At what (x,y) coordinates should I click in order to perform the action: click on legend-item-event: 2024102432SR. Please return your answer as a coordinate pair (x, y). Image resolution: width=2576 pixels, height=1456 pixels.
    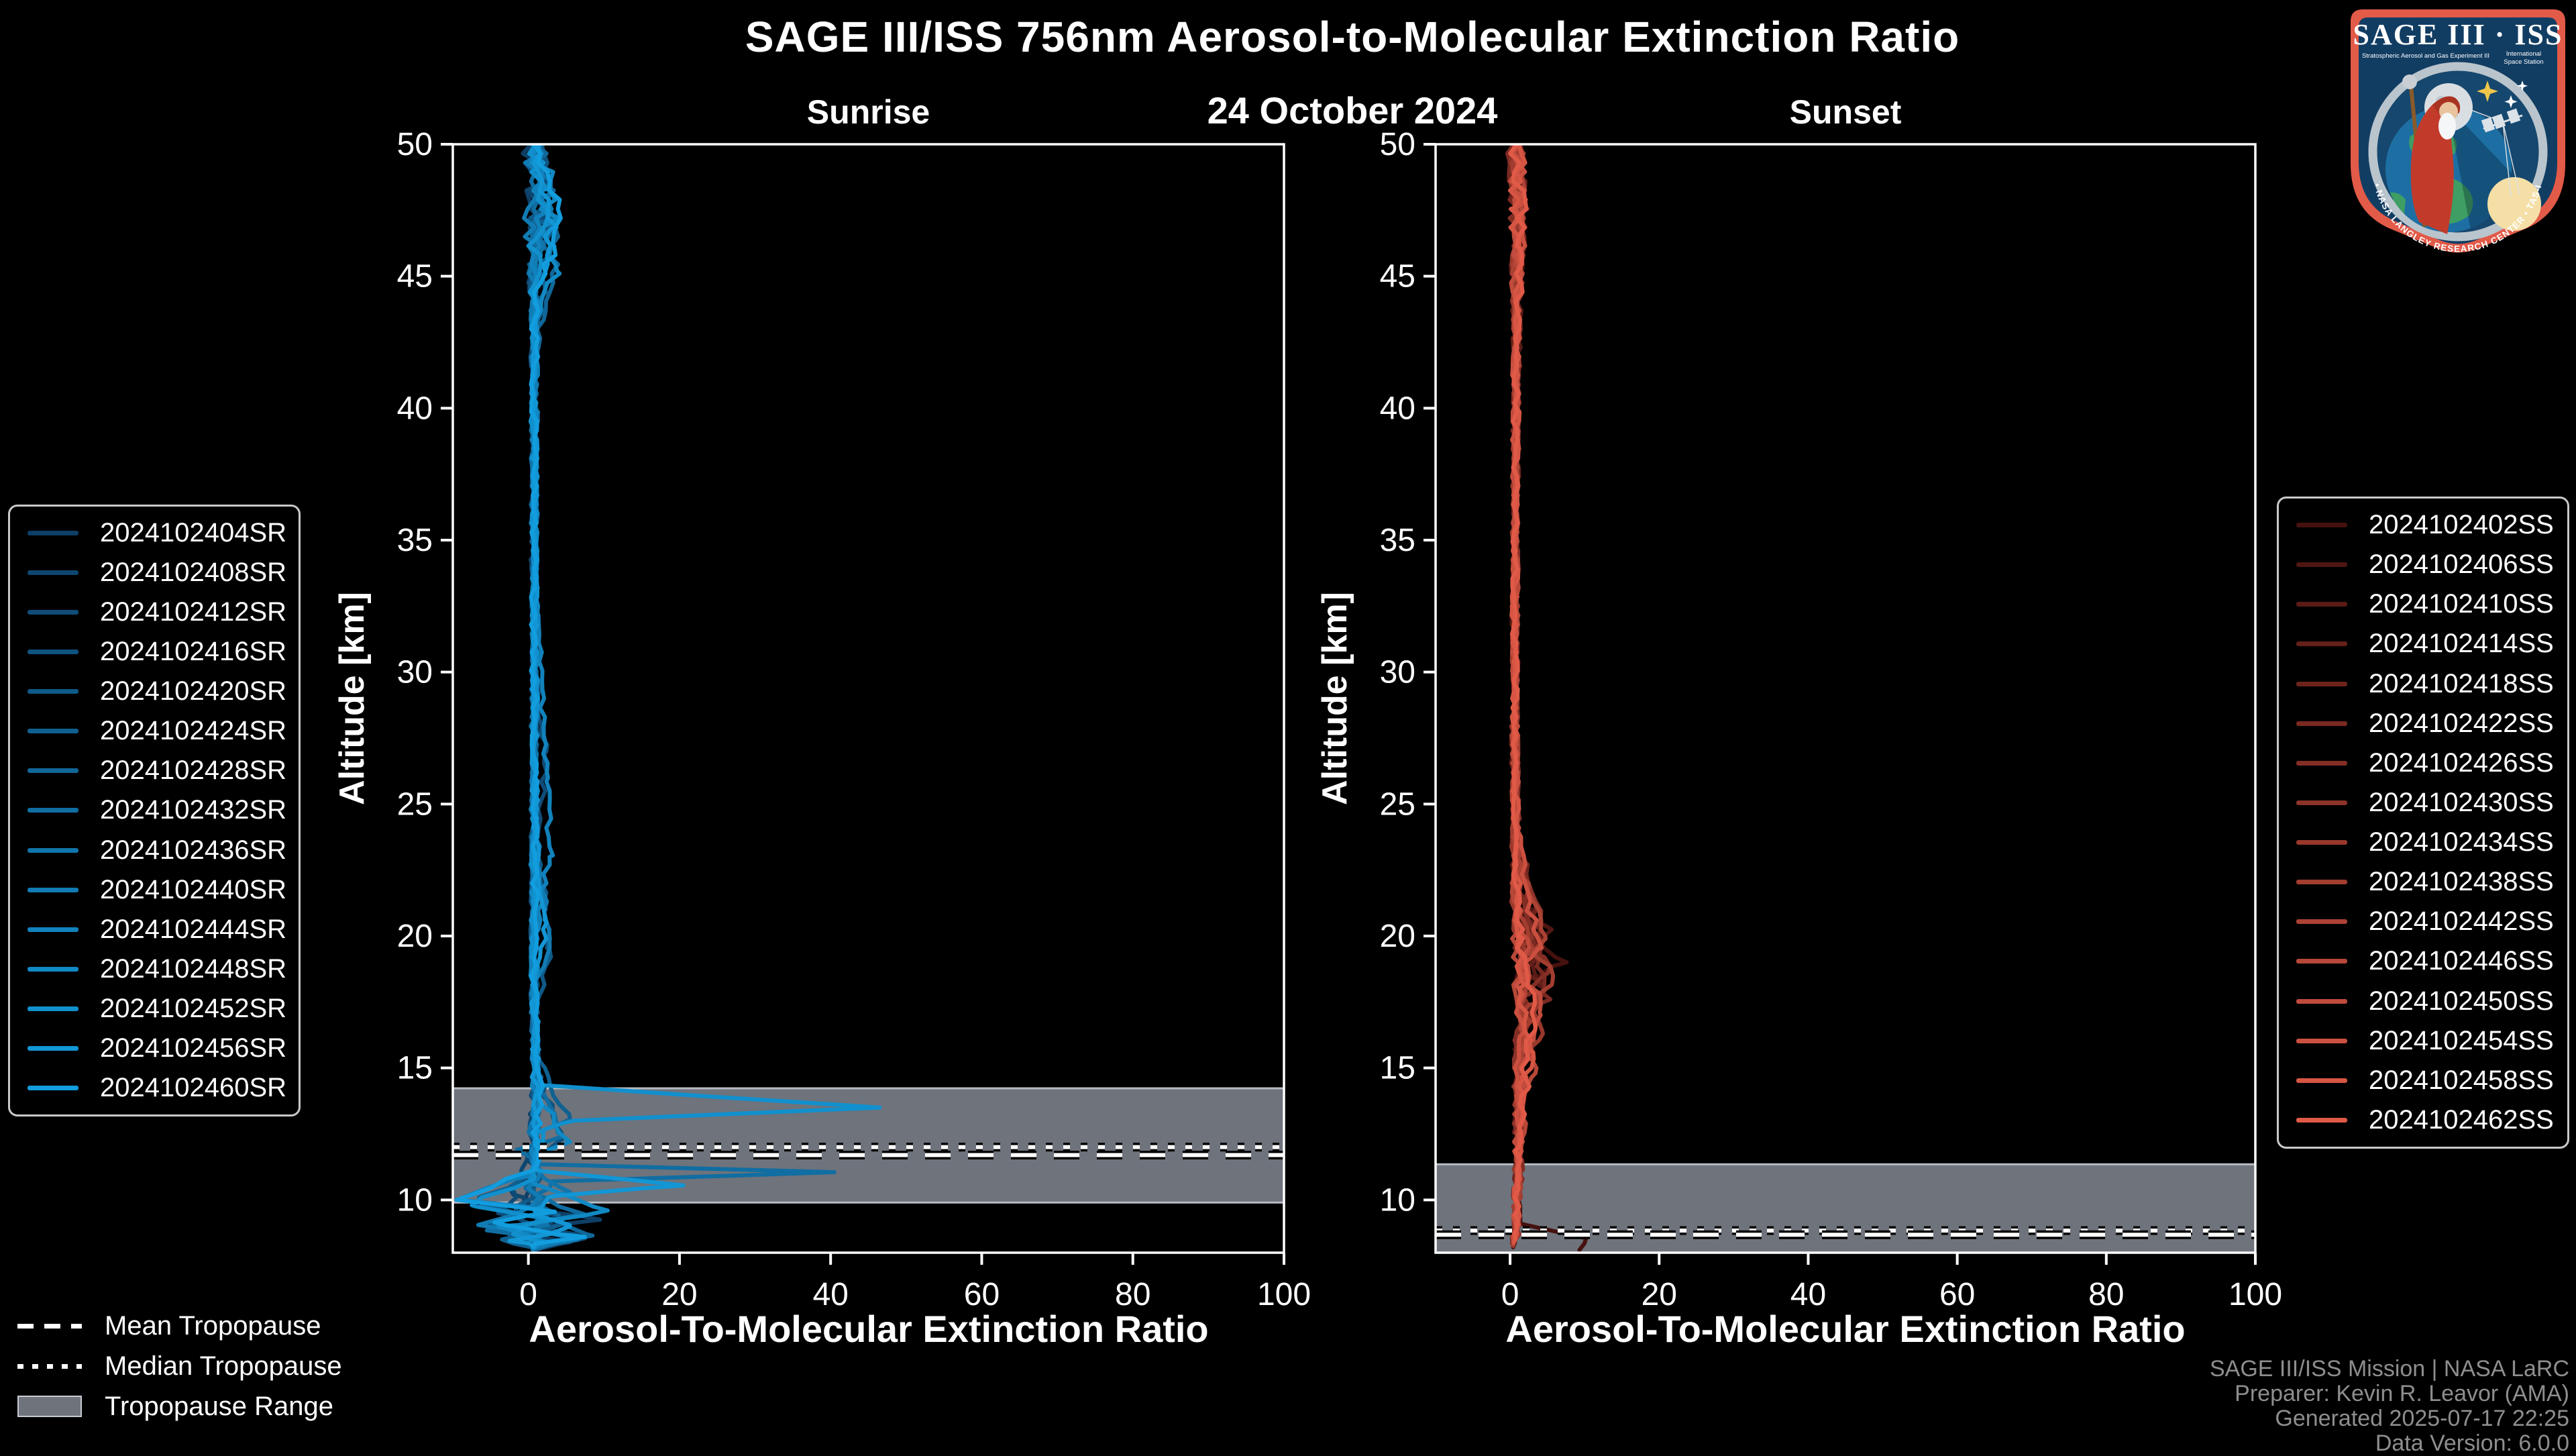
    Looking at the image, I should click on (154, 810).